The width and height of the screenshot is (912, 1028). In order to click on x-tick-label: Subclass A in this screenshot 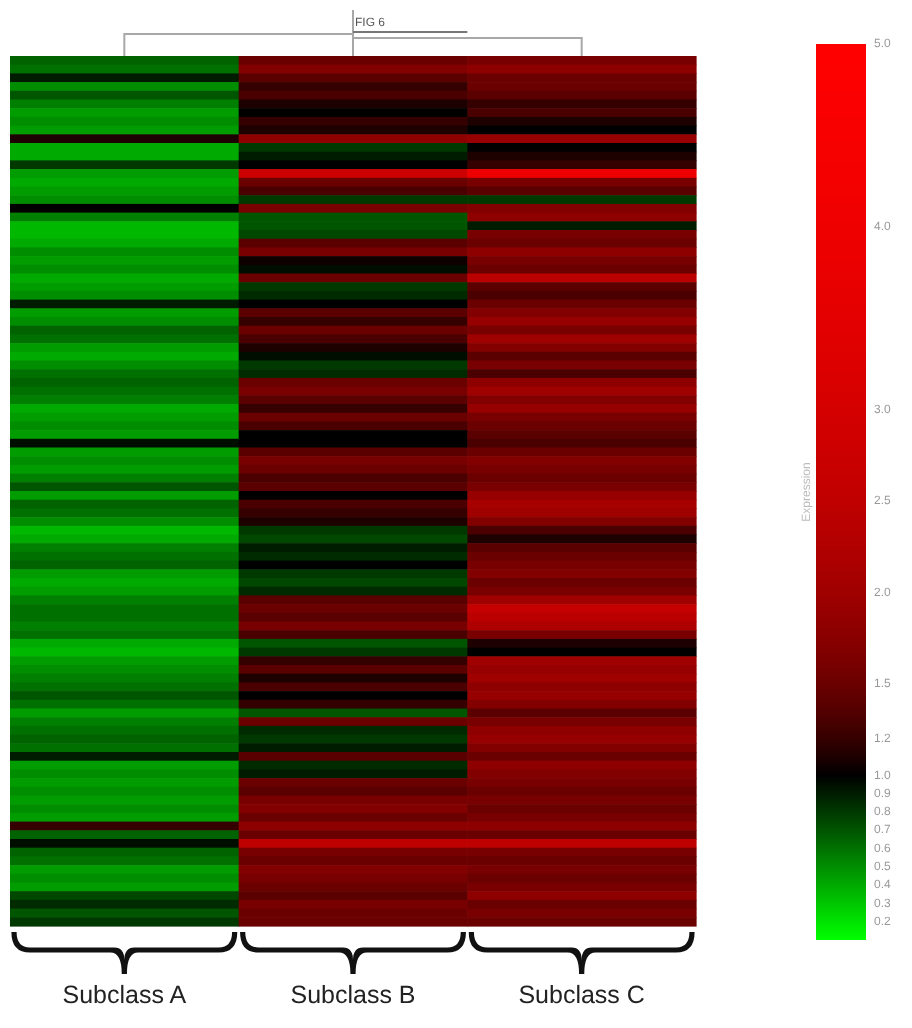, I will do `click(125, 994)`.